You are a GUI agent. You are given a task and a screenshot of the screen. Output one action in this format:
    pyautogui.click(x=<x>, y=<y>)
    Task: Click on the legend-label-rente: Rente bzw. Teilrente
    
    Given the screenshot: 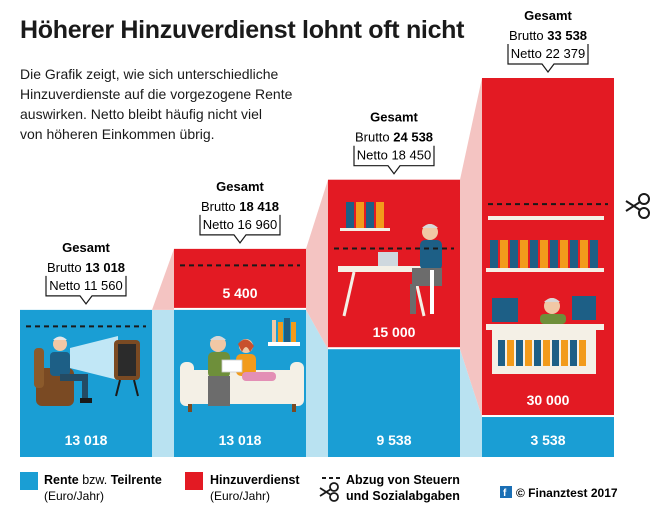 What is the action you would take?
    pyautogui.click(x=103, y=480)
    